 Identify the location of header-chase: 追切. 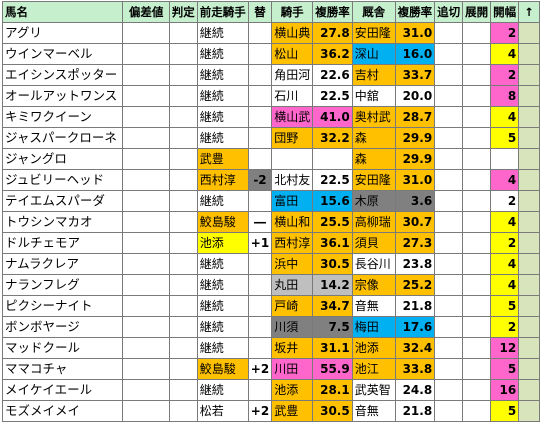
(449, 12).